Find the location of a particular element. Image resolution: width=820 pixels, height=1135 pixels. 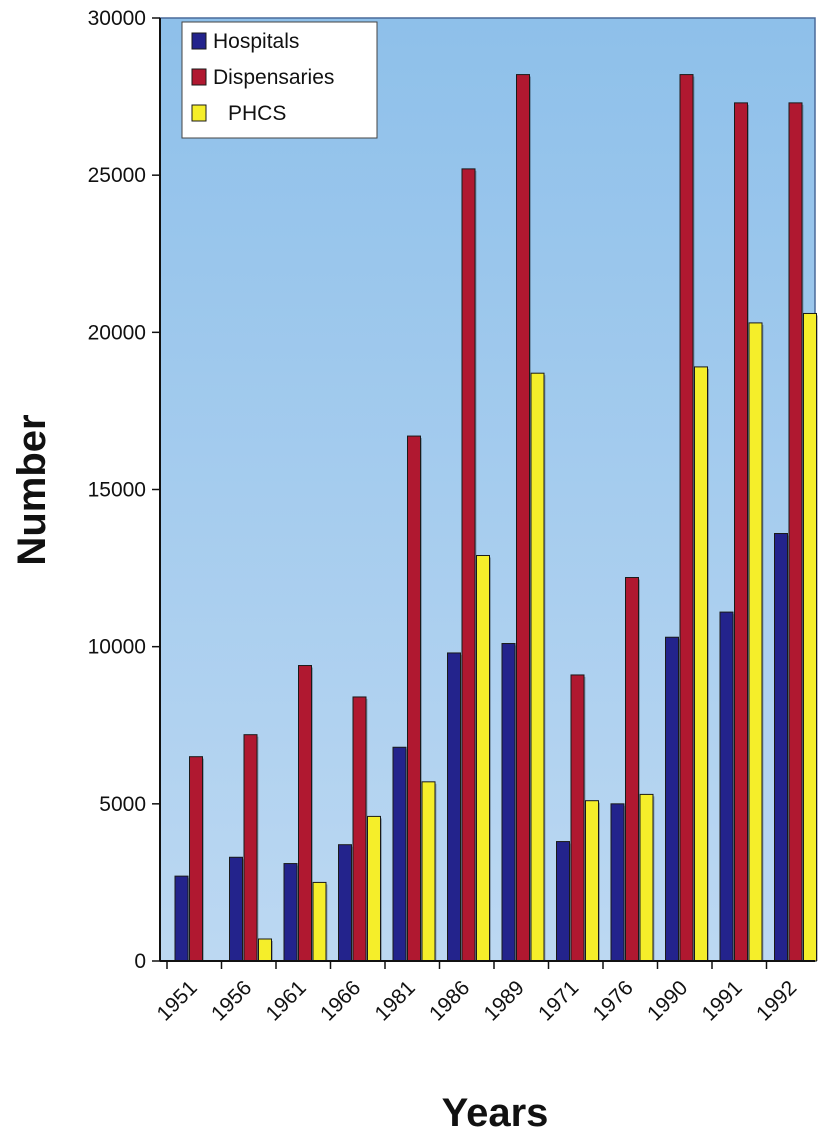

y-axis-title: Number is located at coordinates (32, 489).